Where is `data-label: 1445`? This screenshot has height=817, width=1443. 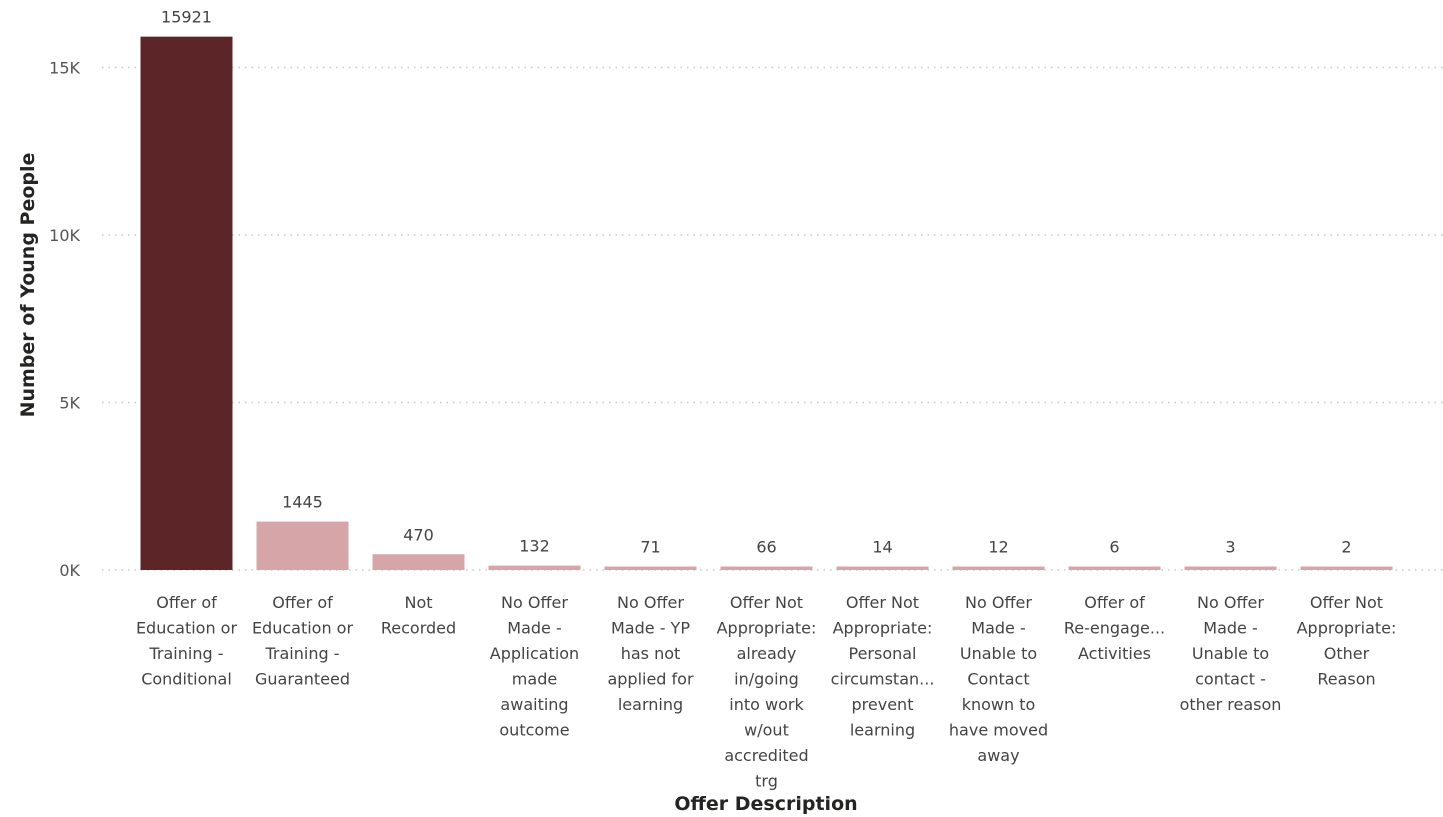
data-label: 1445 is located at coordinates (302, 502).